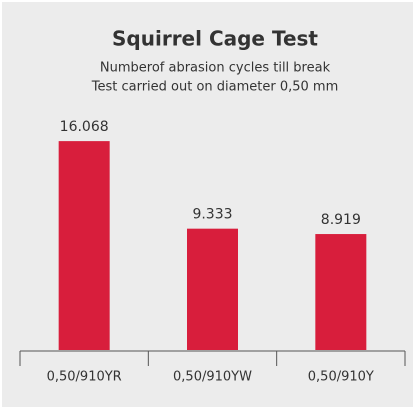 The width and height of the screenshot is (415, 409). I want to click on subtitle: Numberof abrasion cycles till break, so click(215, 68).